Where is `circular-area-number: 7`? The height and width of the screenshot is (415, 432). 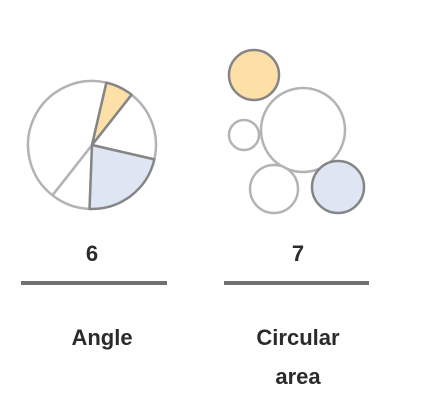
circular-area-number: 7 is located at coordinates (298, 253).